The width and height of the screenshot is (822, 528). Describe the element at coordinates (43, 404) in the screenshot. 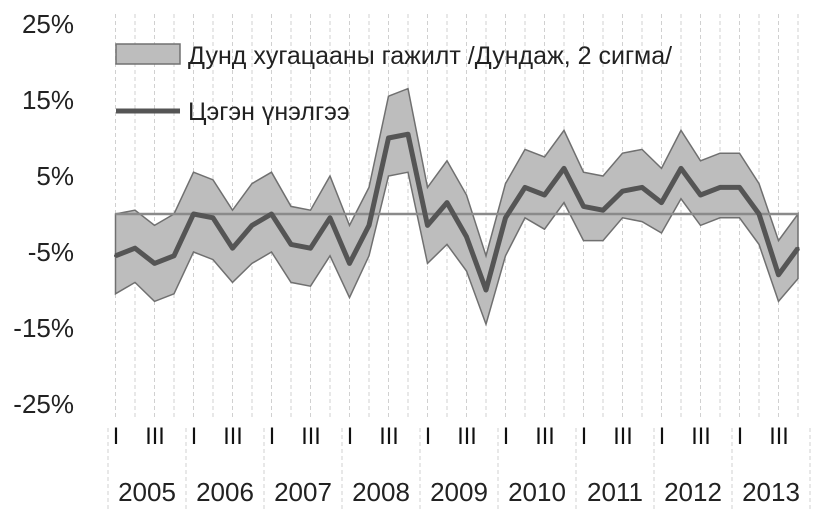

I see `y-tick-label: -25%` at that location.